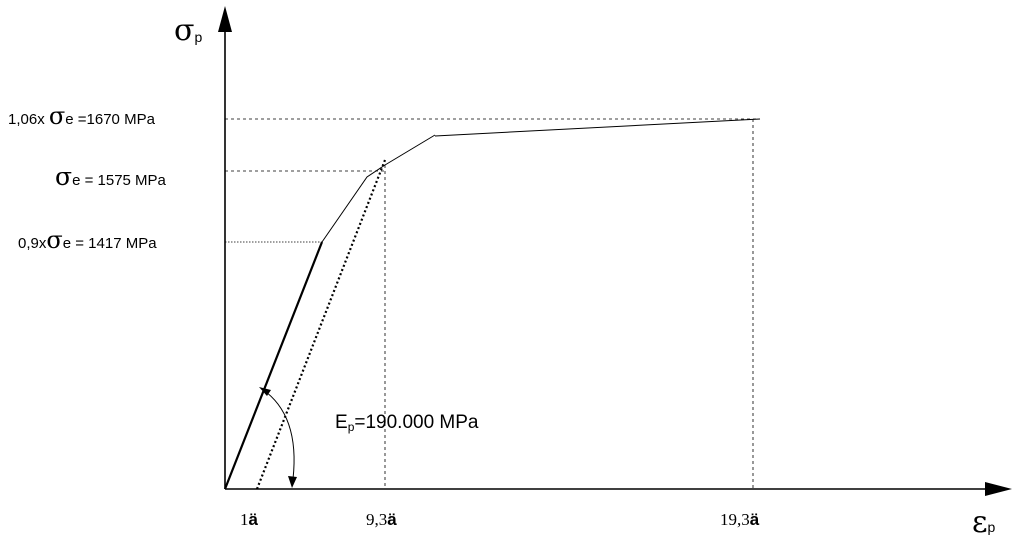 The image size is (1018, 535). Describe the element at coordinates (87, 240) in the screenshot. I see `label-1417: 0,9xσe = 1417 MPa` at that location.